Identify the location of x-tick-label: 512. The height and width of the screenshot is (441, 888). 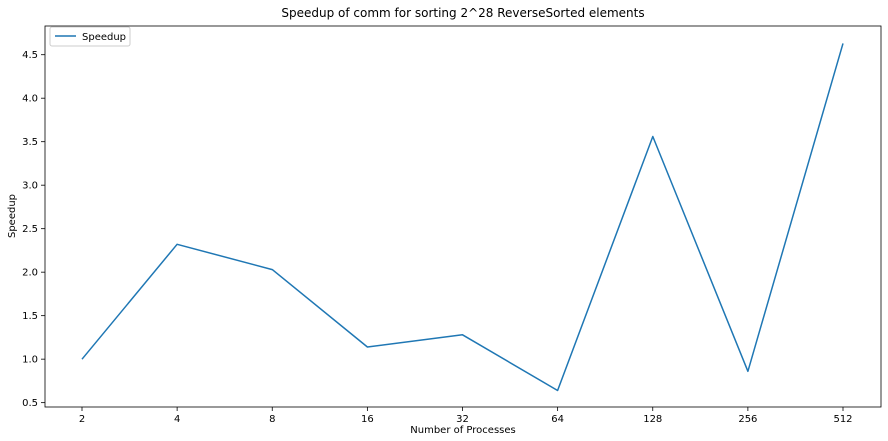
(842, 419).